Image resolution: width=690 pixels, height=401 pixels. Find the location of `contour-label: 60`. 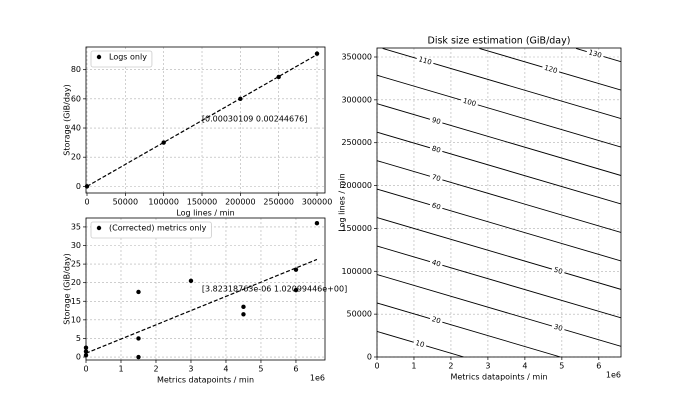

contour-label: 60 is located at coordinates (436, 206).